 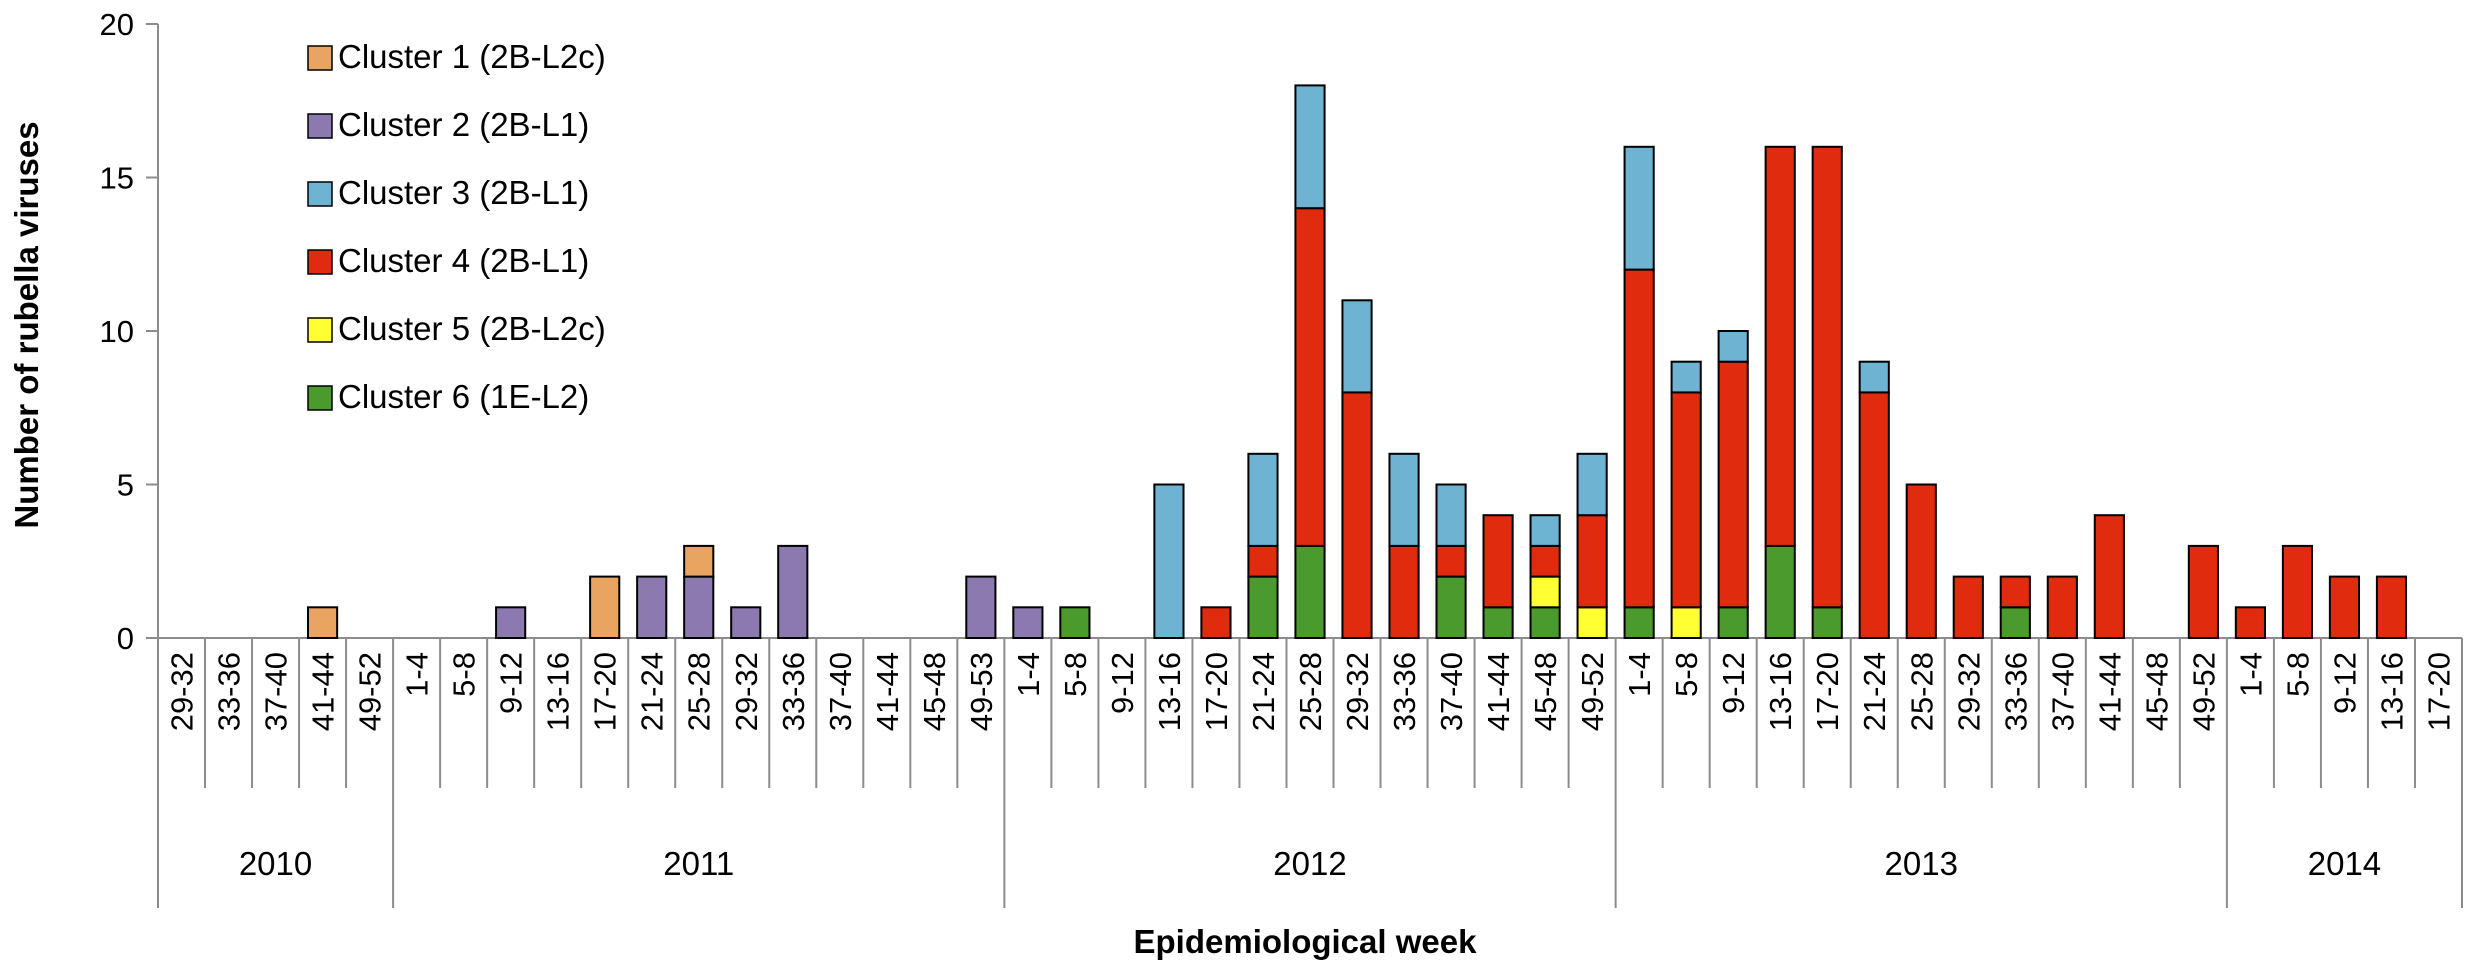 I want to click on year-label: 2011, so click(x=698, y=863).